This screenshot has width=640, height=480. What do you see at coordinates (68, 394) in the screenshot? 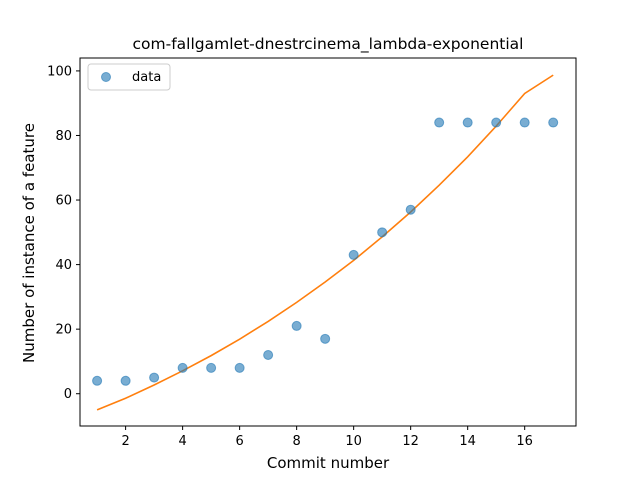
I see `y-tick-label: 0` at bounding box center [68, 394].